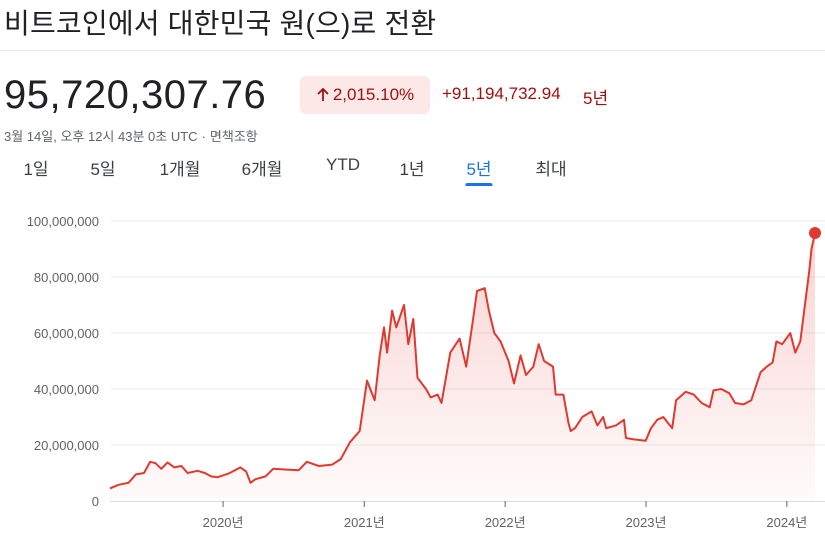 The image size is (825, 535). Describe the element at coordinates (101, 136) in the screenshot. I see `timestamp: 3월 14일, 오후 12시 43분 0초 UTC` at that location.